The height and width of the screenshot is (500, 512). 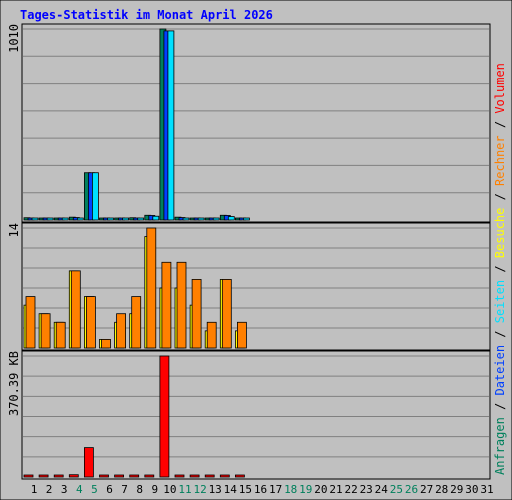 What do you see at coordinates (94, 489) in the screenshot?
I see `x-tick-label: 5` at bounding box center [94, 489].